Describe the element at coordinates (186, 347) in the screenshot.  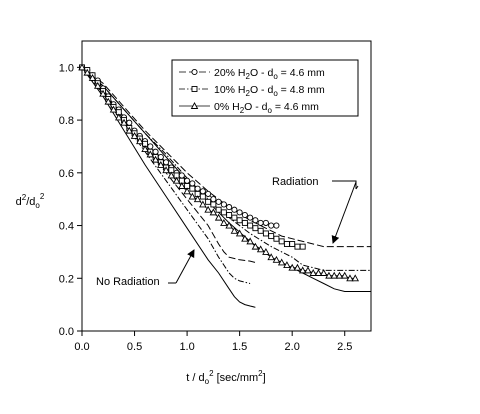
I see `x-tick-label-2: 1.0` at that location.